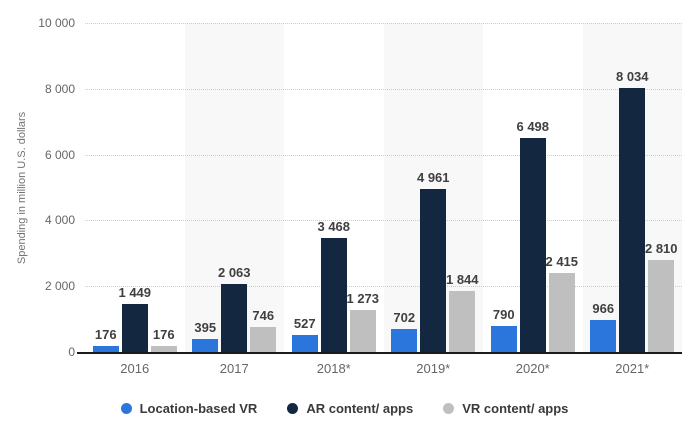 Image resolution: width=689 pixels, height=436 pixels. What do you see at coordinates (462, 187) in the screenshot?
I see `bar-slot: 1 844` at bounding box center [462, 187].